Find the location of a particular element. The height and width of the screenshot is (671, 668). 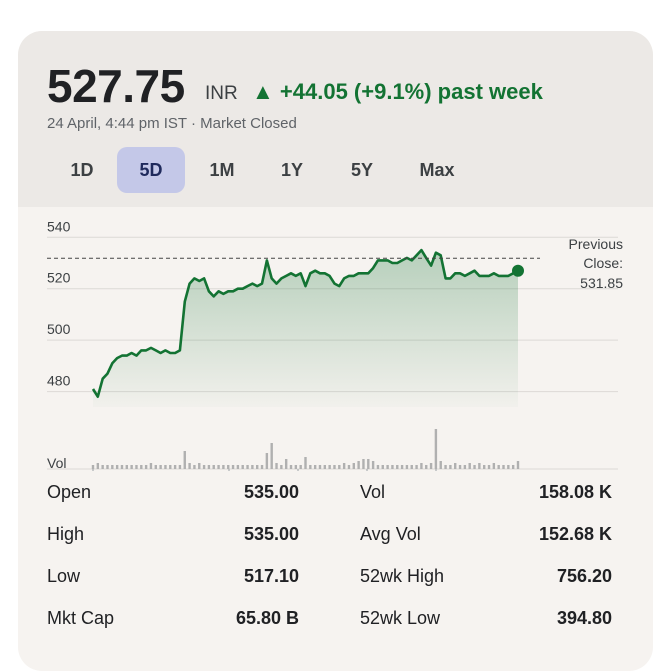

stat-value: 517.10 is located at coordinates (271, 576).